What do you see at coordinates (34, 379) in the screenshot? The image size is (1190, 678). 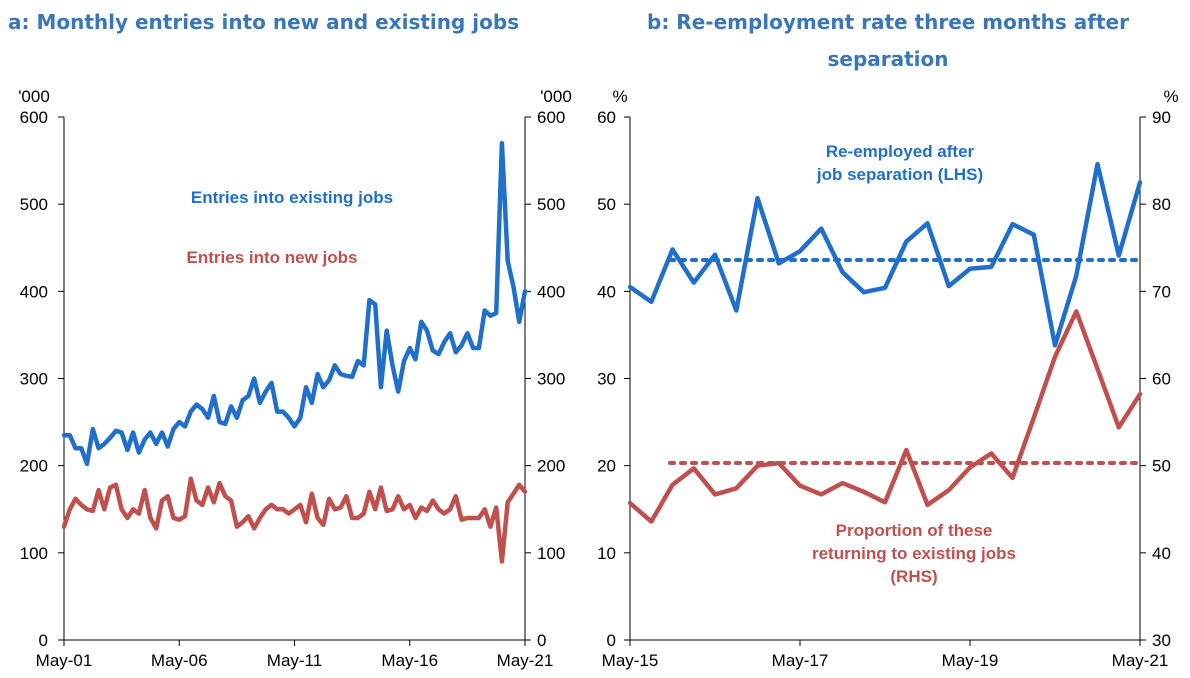 I see `panel-a-left-tick-label: 300` at bounding box center [34, 379].